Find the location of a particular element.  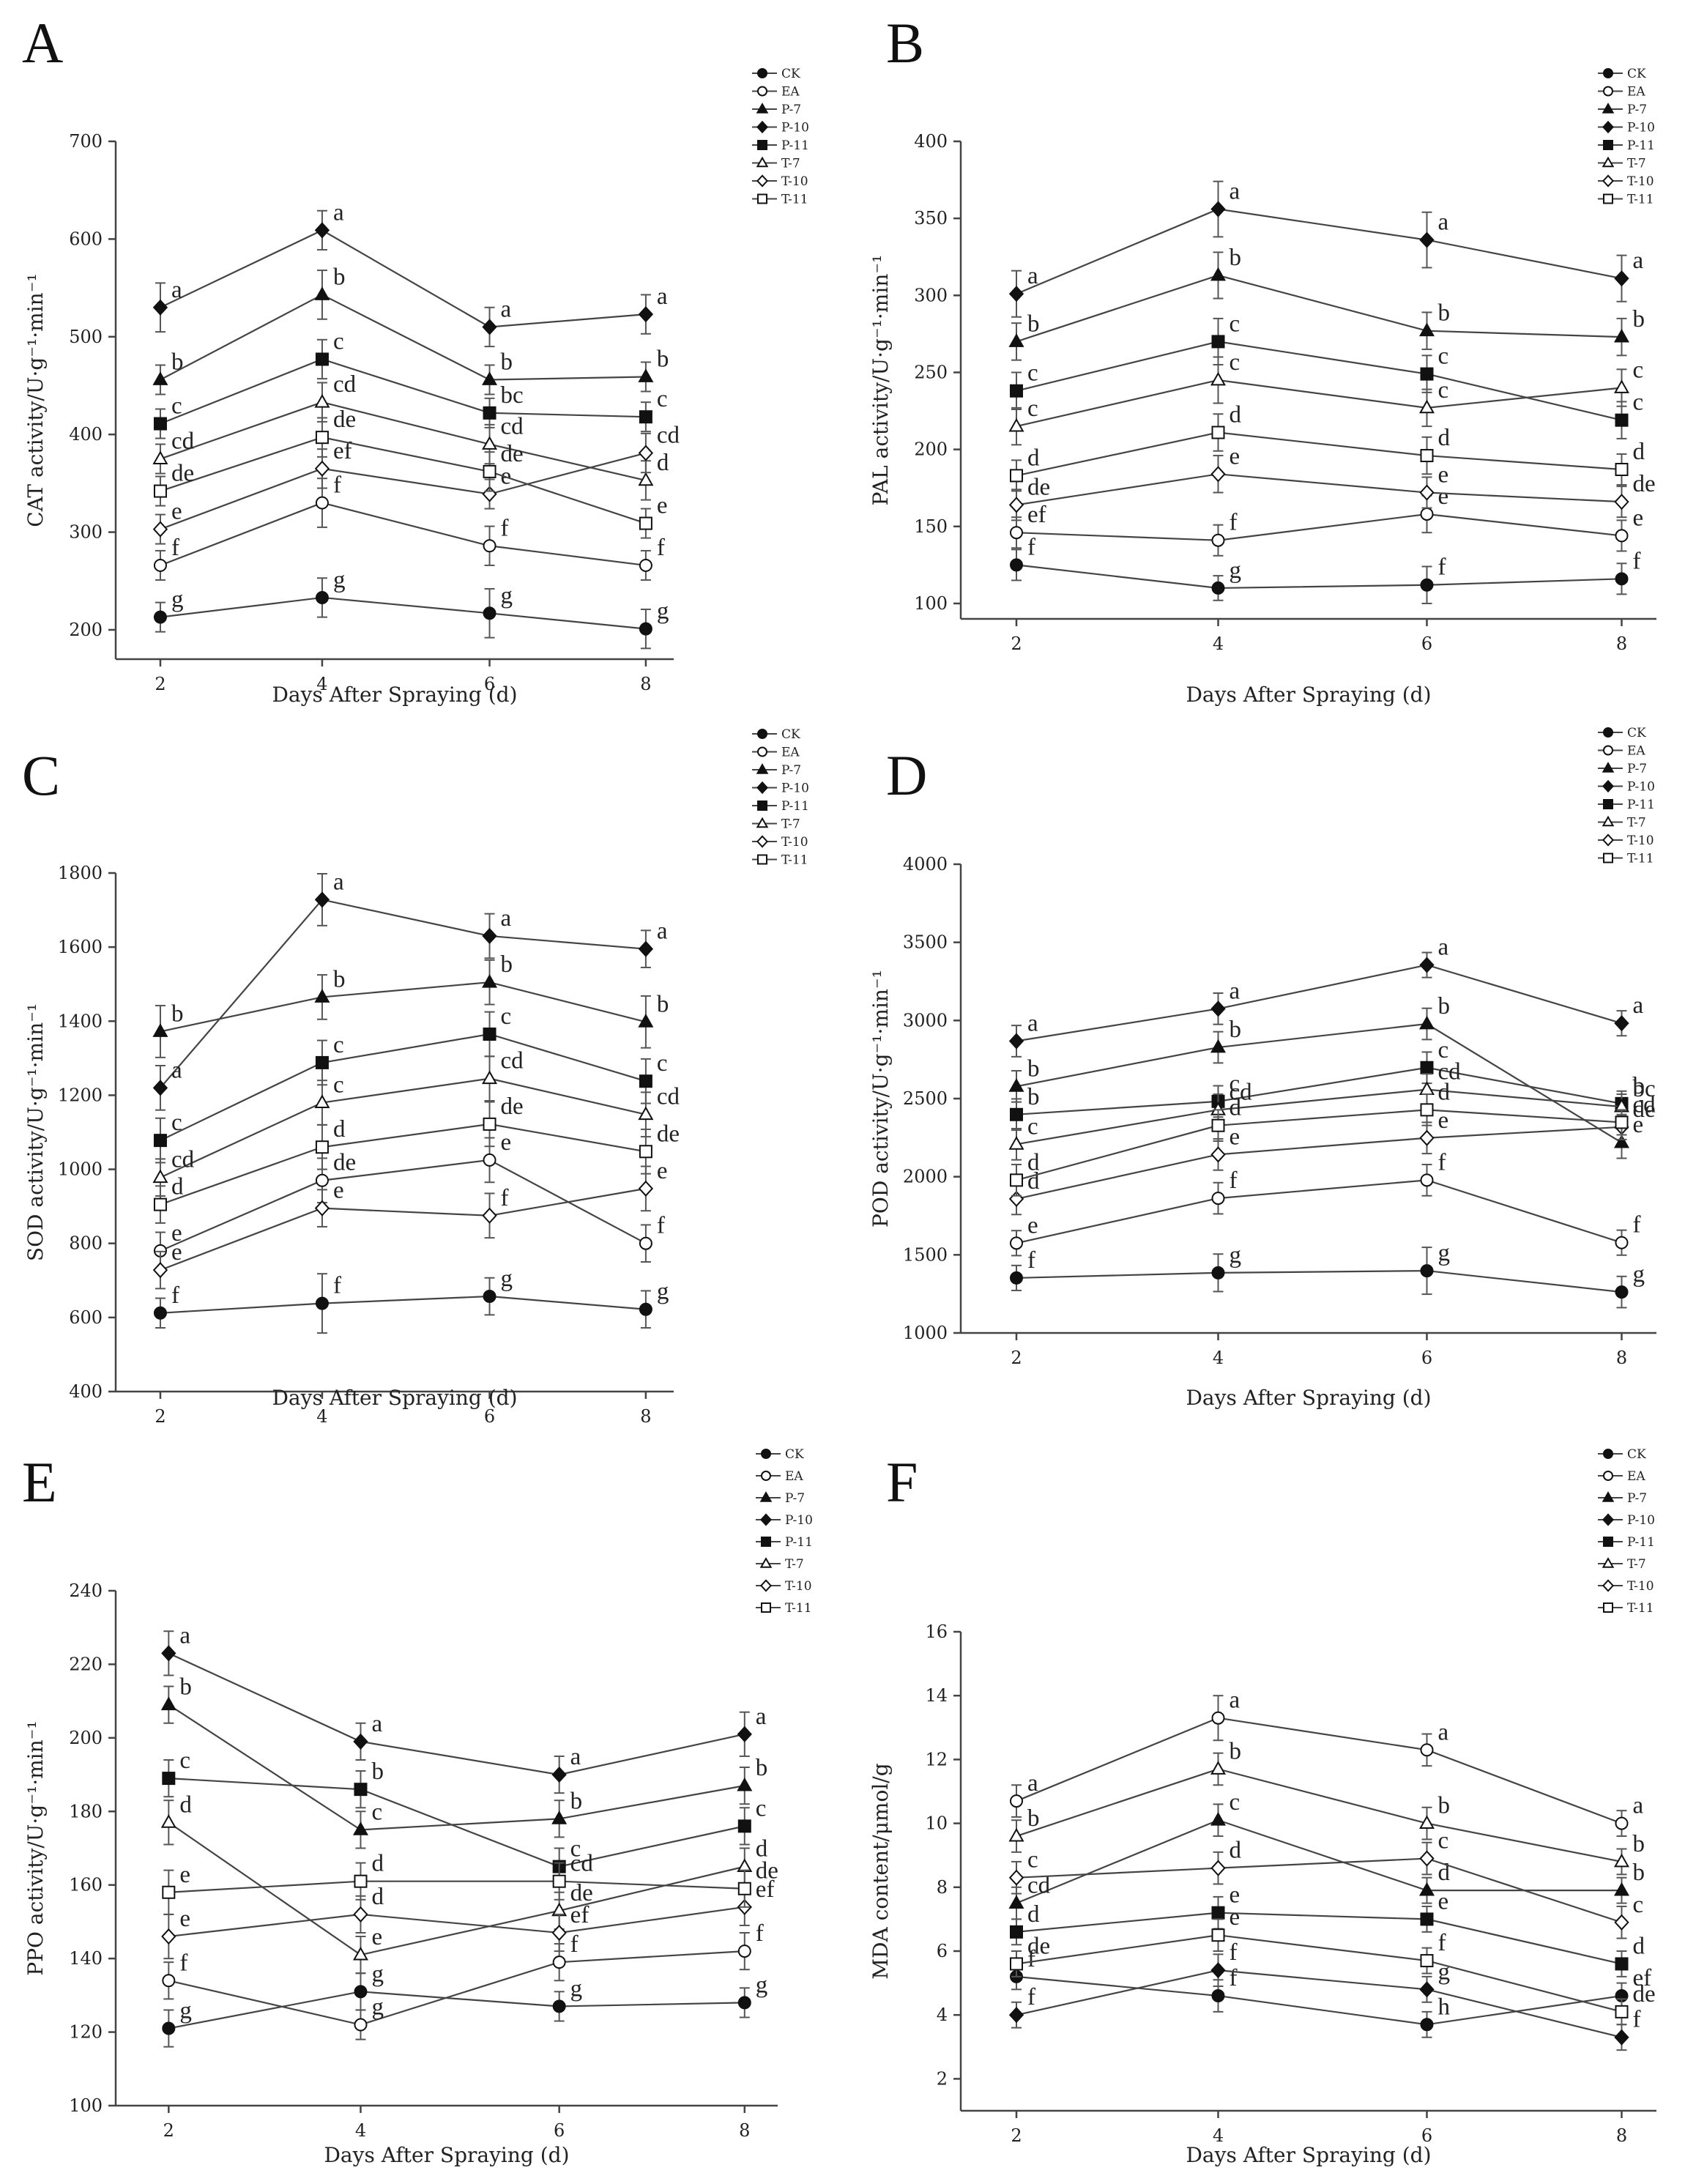

legend-label: P-10 is located at coordinates (795, 789).